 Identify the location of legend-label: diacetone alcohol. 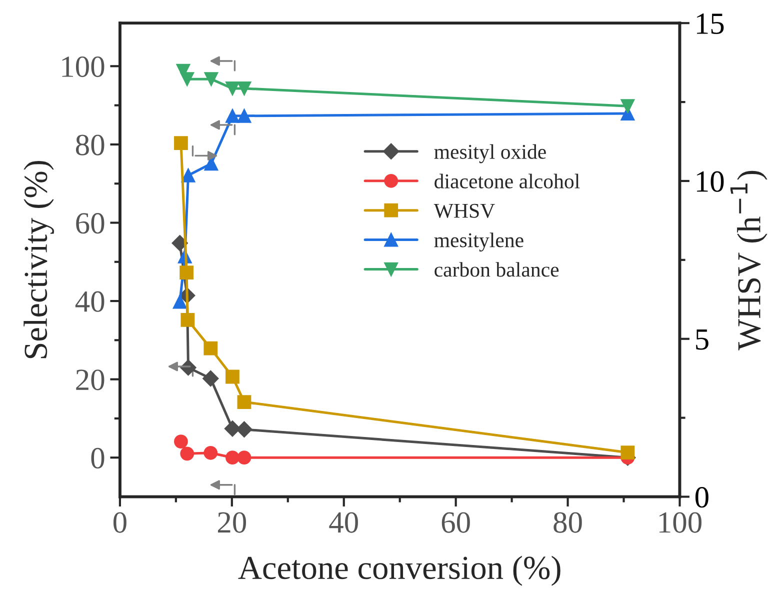
(507, 181).